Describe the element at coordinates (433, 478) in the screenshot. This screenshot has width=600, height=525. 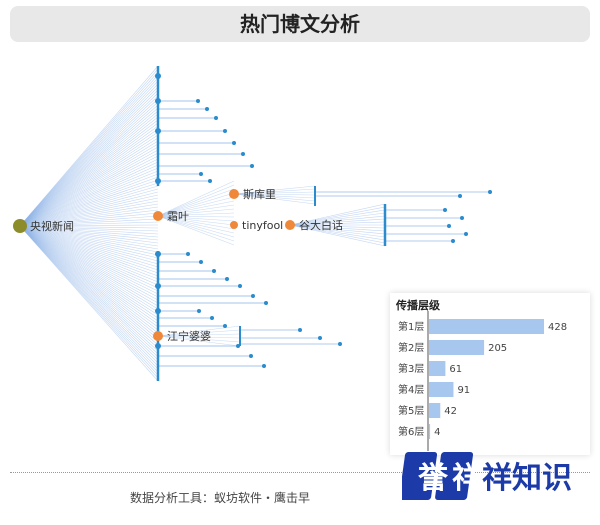
I see `brand-char-1: 誉` at that location.